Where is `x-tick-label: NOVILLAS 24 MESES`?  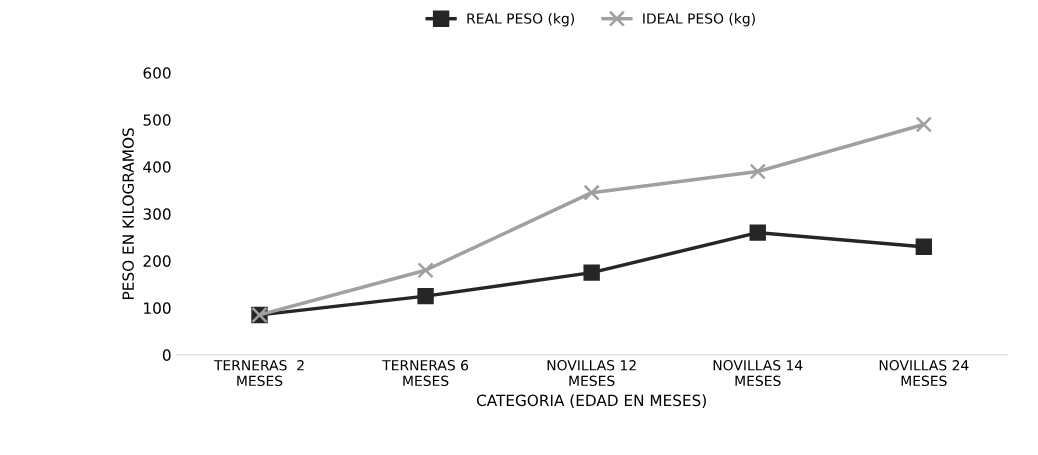 x-tick-label: NOVILLAS 24 MESES is located at coordinates (924, 373).